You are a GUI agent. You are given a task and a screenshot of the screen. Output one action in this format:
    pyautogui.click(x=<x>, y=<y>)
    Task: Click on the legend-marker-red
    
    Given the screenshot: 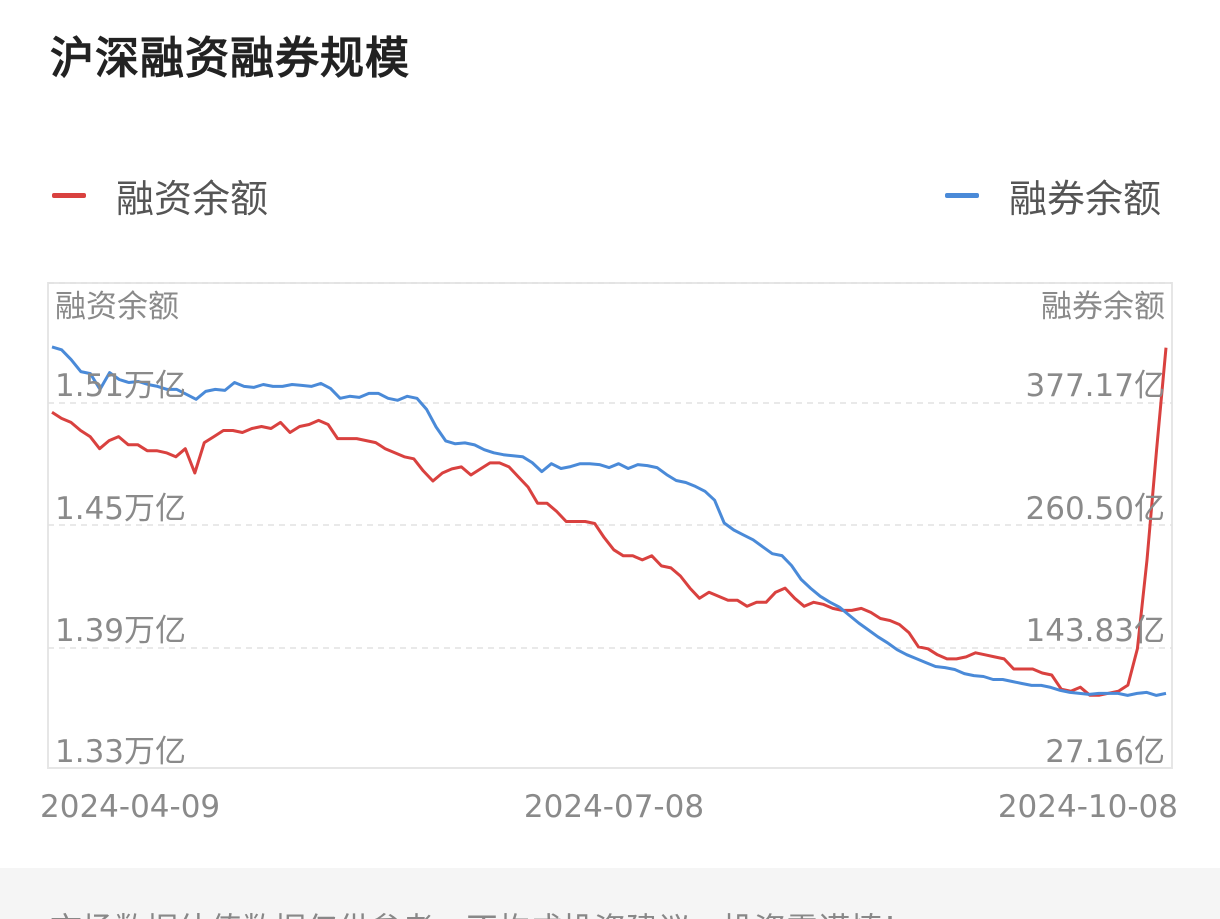 What is the action you would take?
    pyautogui.click(x=69, y=195)
    